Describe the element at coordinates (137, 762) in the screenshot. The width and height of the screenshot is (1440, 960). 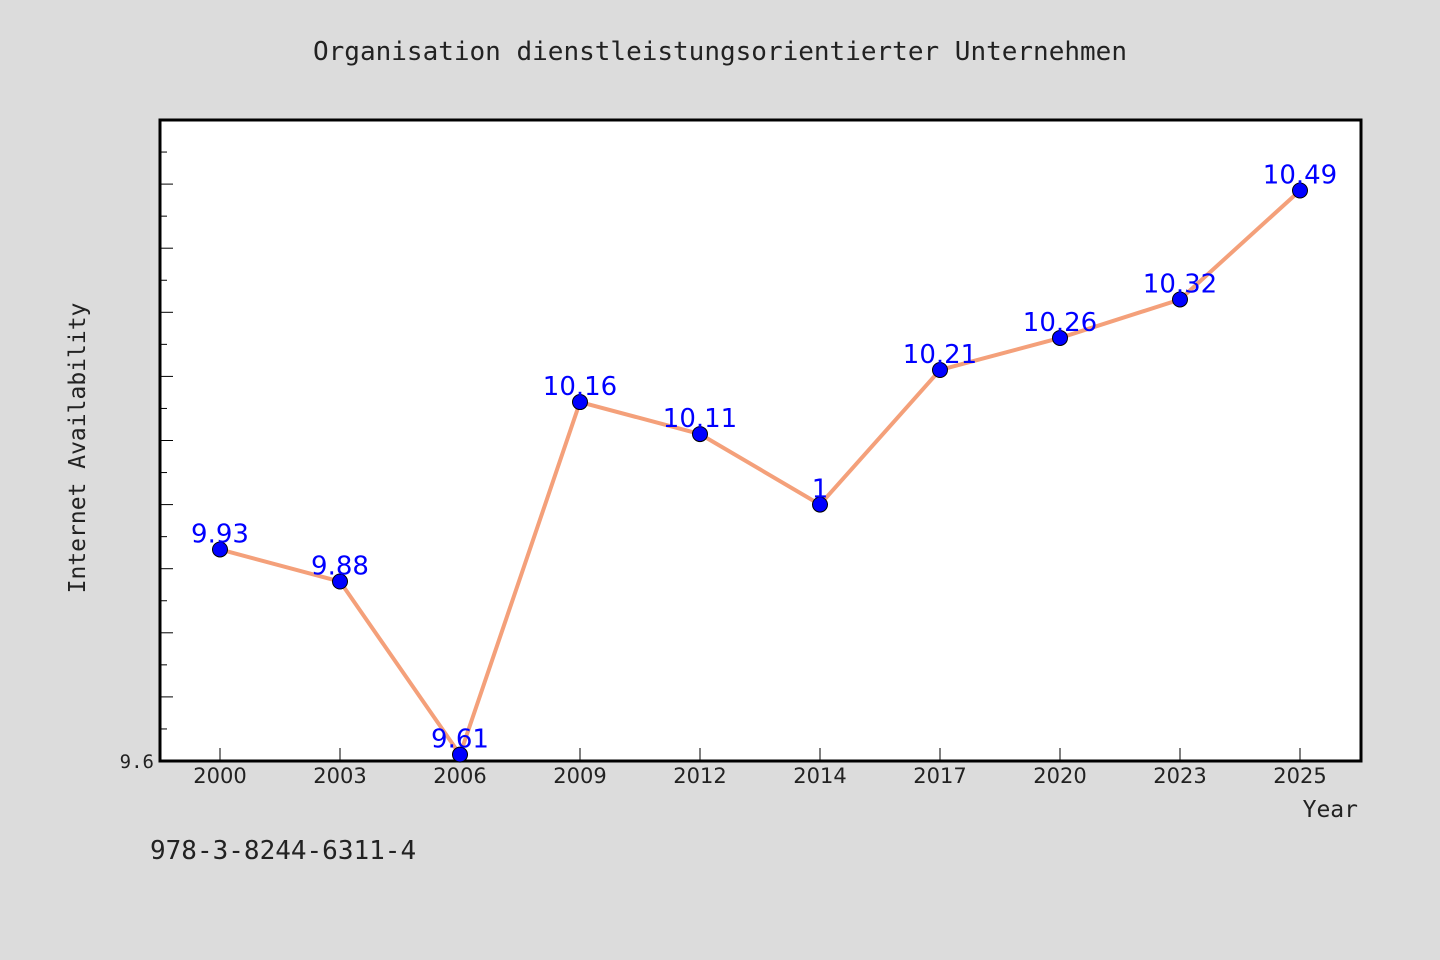
I see `y-tick-label: 9.6` at that location.